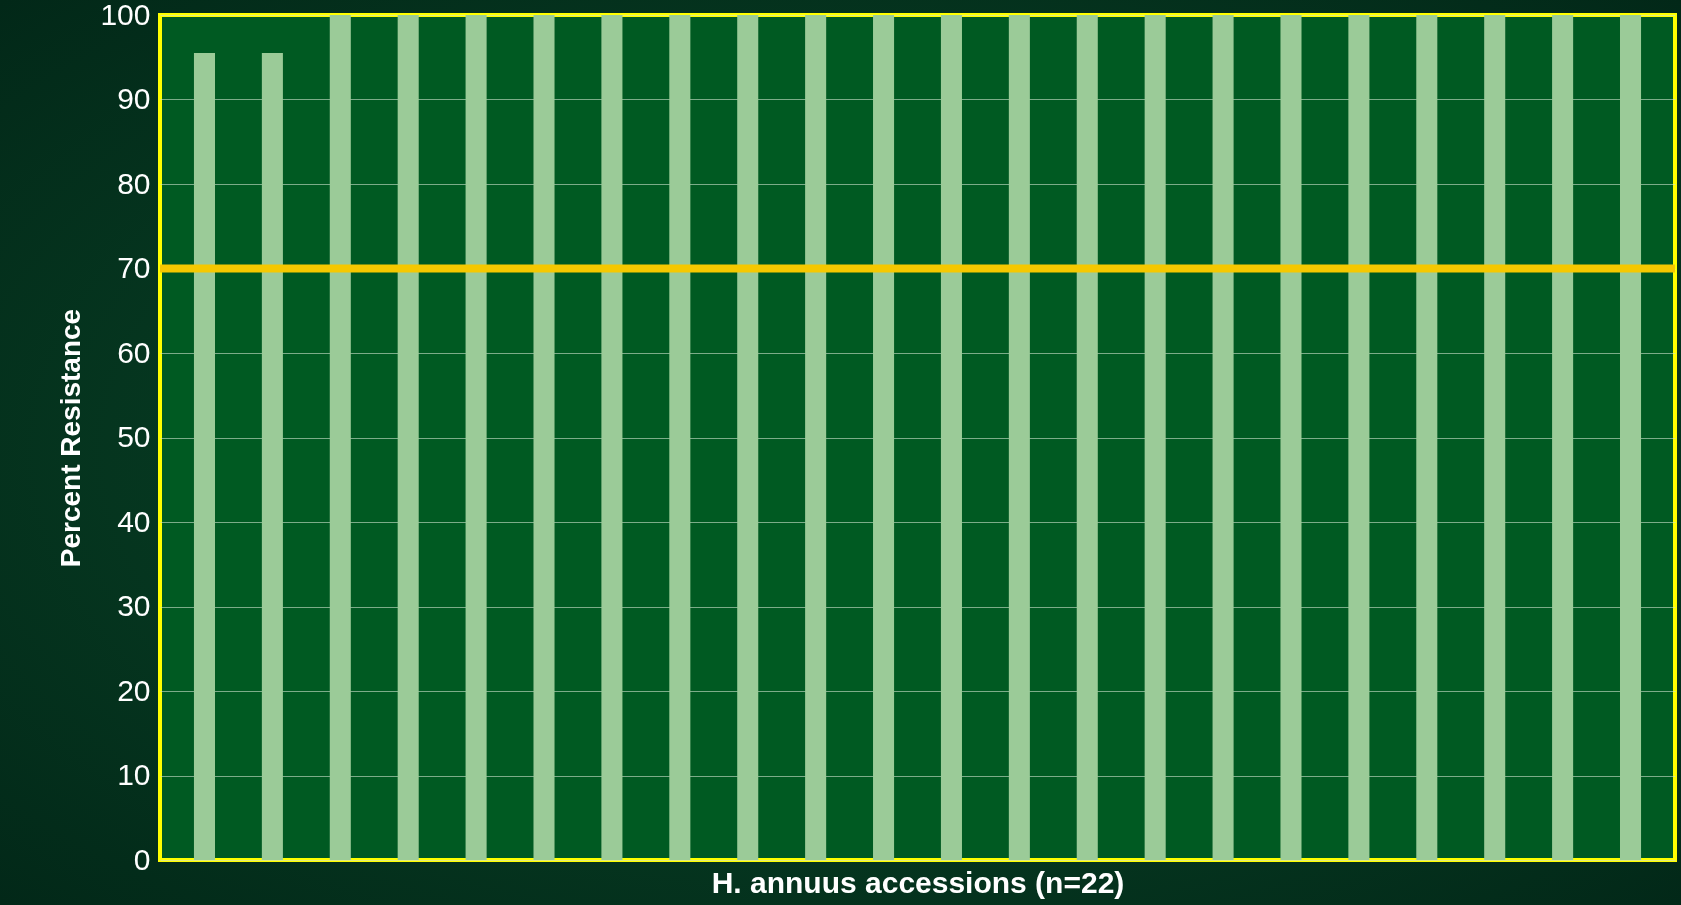 The width and height of the screenshot is (1681, 905). What do you see at coordinates (134, 521) in the screenshot?
I see `y-tick-label: 40` at bounding box center [134, 521].